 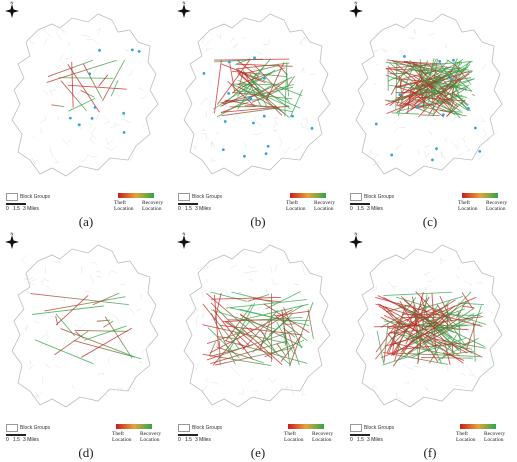 I want to click on flow-gradient-legend, so click(x=136, y=195).